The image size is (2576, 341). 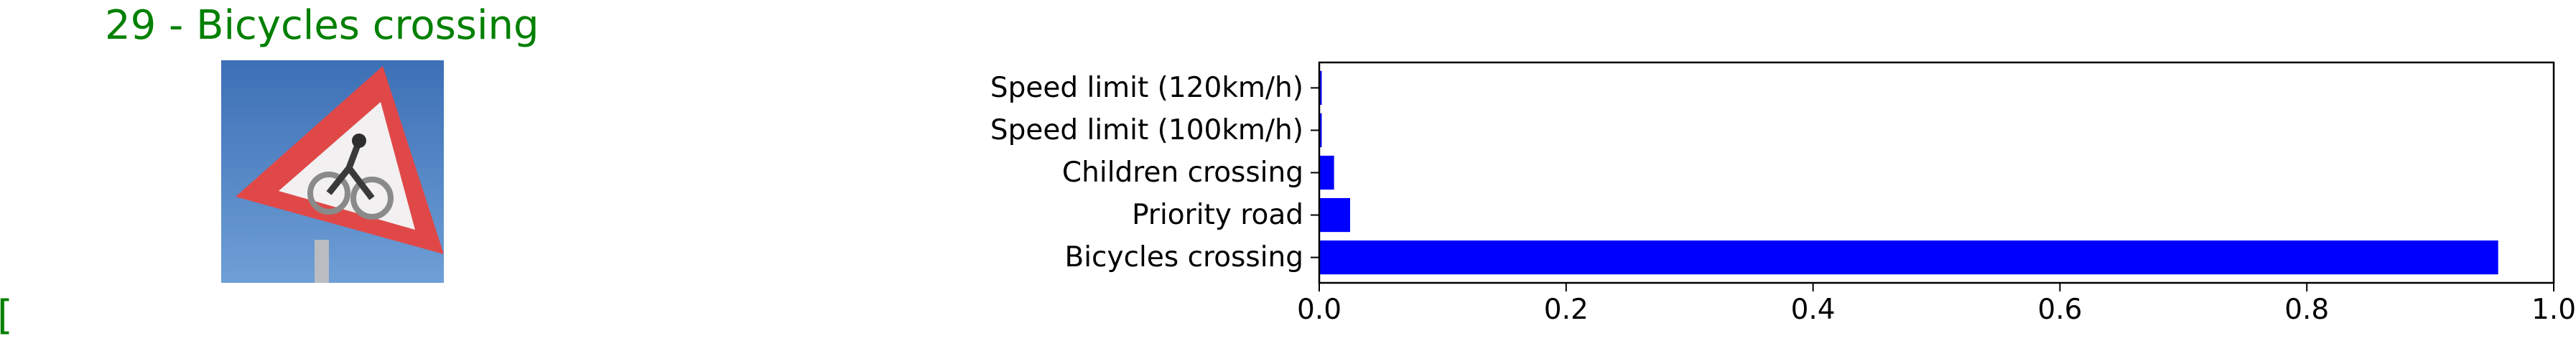 What do you see at coordinates (1146, 130) in the screenshot?
I see `y-tick-label: Speed limit (100km/h)` at bounding box center [1146, 130].